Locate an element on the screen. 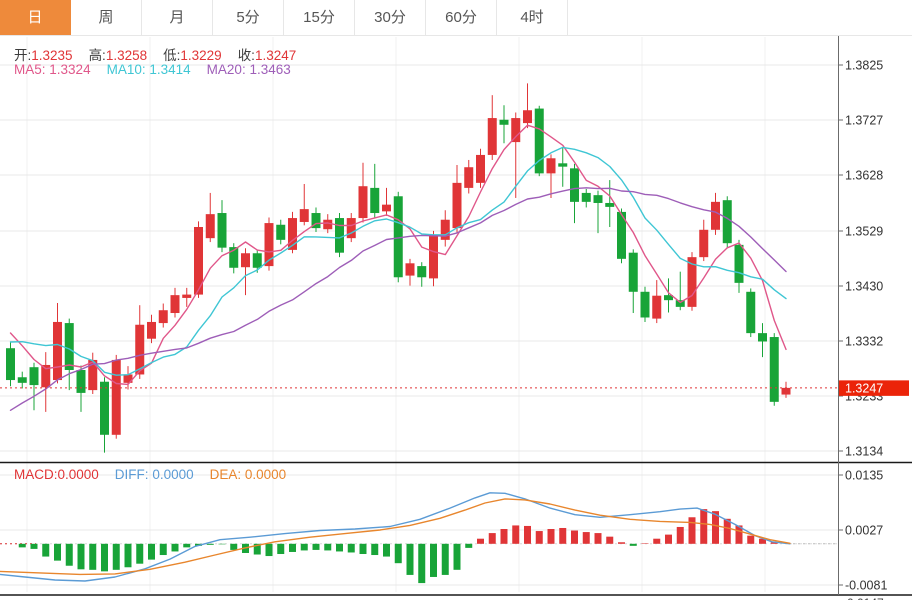 This screenshot has height=600, width=912. macd-axis-label: 0.0135 is located at coordinates (864, 476).